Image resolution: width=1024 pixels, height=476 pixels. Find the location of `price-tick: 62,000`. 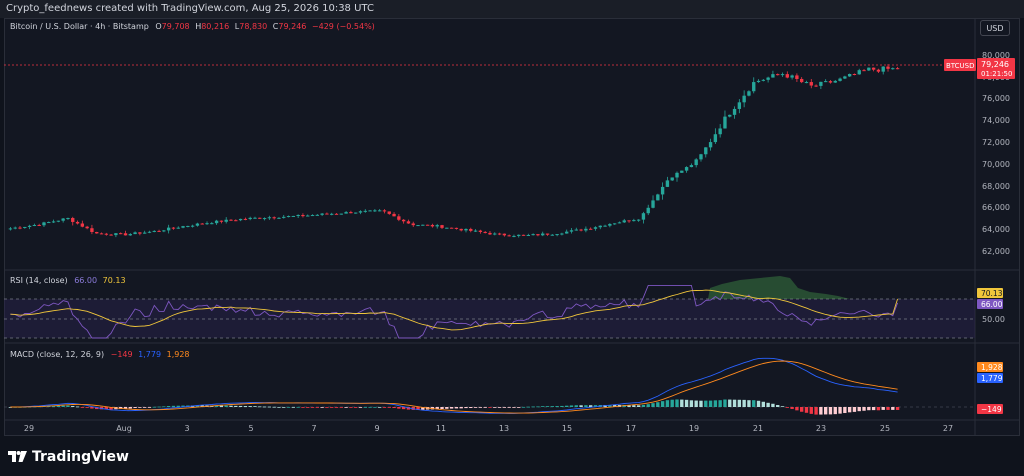

price-tick: 62,000 is located at coordinates (996, 251).